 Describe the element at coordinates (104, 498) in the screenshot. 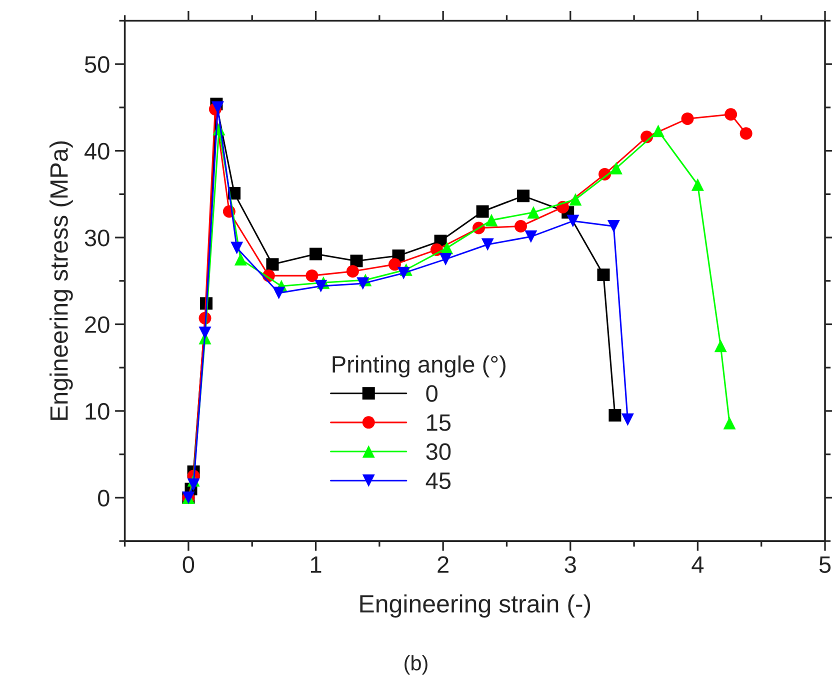

I see `y-tick-label: 0` at that location.